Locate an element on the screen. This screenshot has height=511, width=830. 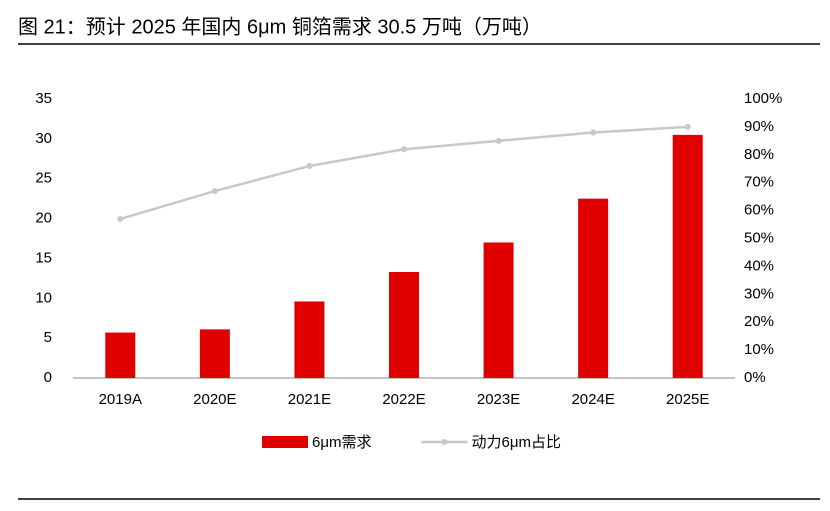
y2-tick-label: 10% is located at coordinates (759, 349).